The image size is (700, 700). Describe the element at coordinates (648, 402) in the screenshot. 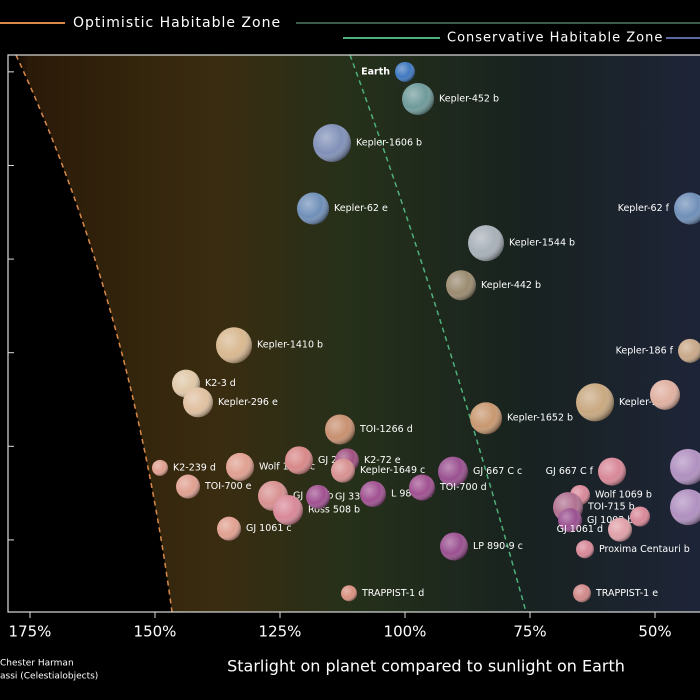

I see `planet-label: Kepler-296 f` at that location.